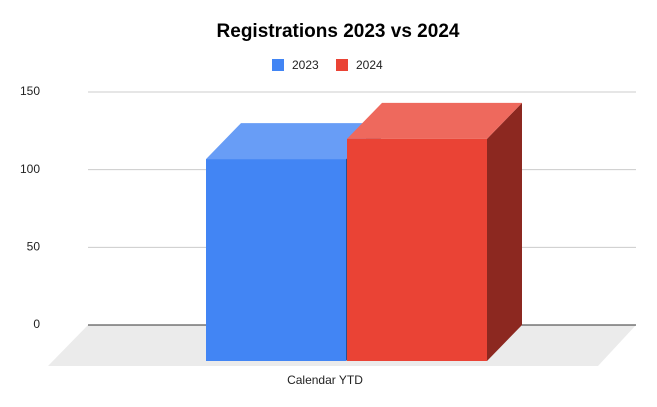 The height and width of the screenshot is (407, 657). Describe the element at coordinates (30, 169) in the screenshot. I see `y-tick-label: 100` at that location.